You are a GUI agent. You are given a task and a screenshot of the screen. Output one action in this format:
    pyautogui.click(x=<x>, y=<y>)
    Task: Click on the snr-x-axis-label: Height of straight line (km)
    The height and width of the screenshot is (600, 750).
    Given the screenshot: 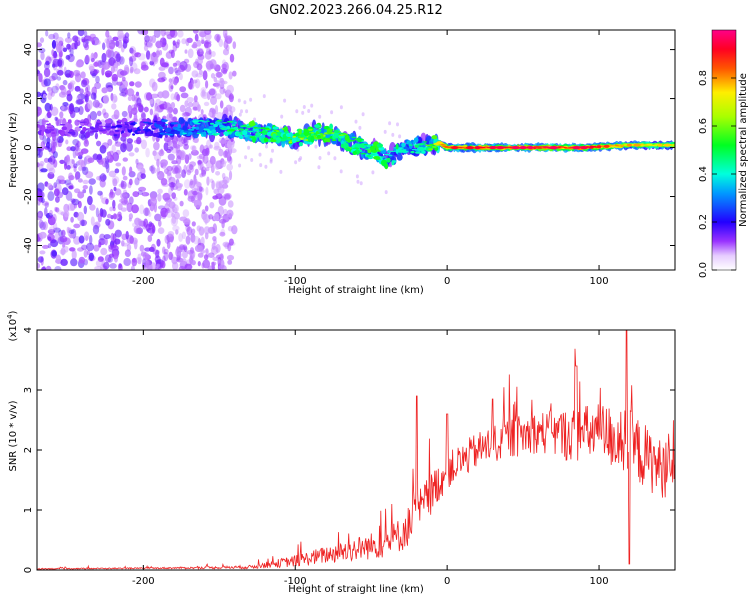 What is the action you would take?
    pyautogui.click(x=356, y=589)
    